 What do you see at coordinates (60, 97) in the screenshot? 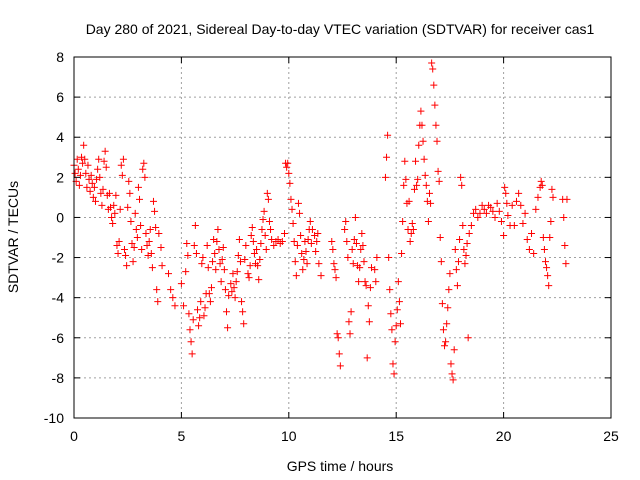
I see `y-tick-label: 6` at bounding box center [60, 97].